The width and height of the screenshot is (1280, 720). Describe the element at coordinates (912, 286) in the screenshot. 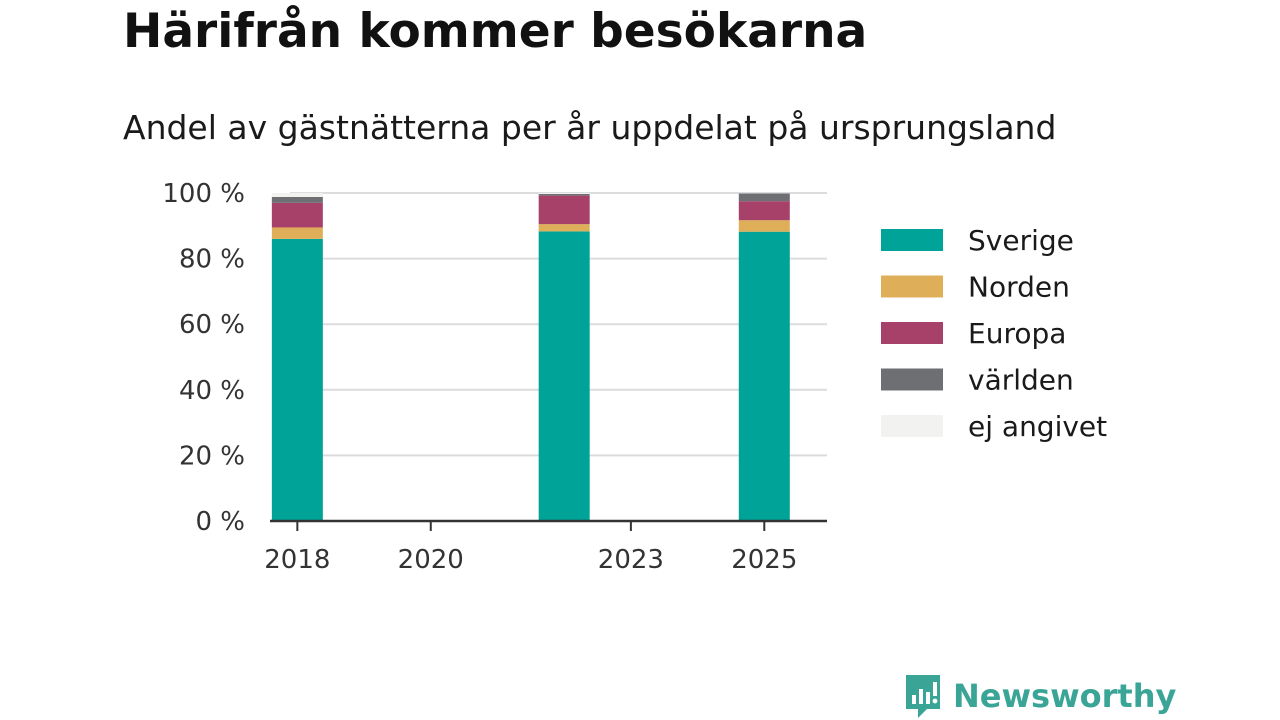

I see `legend-swatch-Norden` at that location.